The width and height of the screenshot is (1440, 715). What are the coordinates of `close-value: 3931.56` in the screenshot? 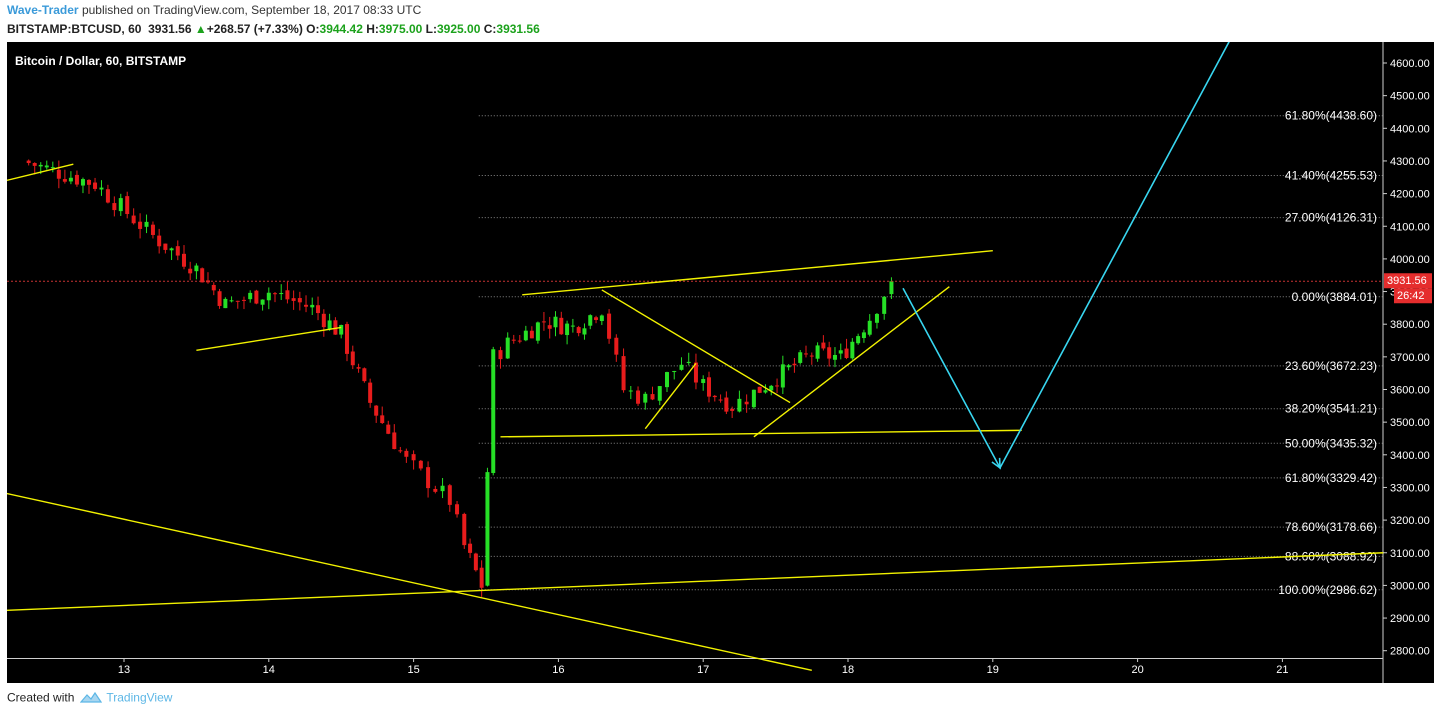 It's located at (518, 29).